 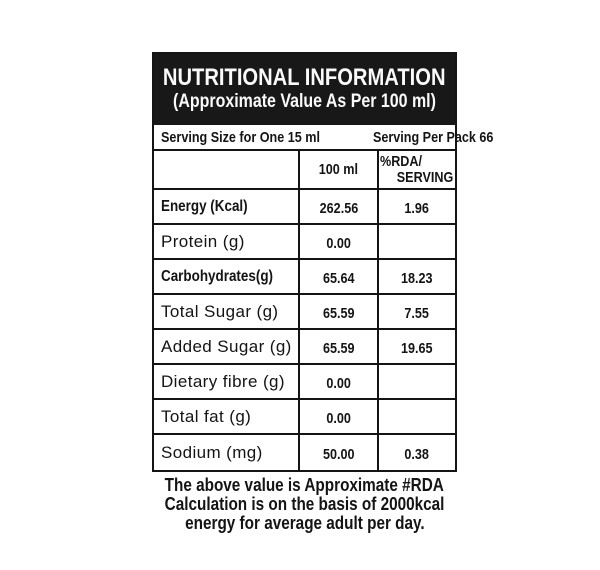 I want to click on nutrient-label: Protein (g), so click(x=203, y=241).